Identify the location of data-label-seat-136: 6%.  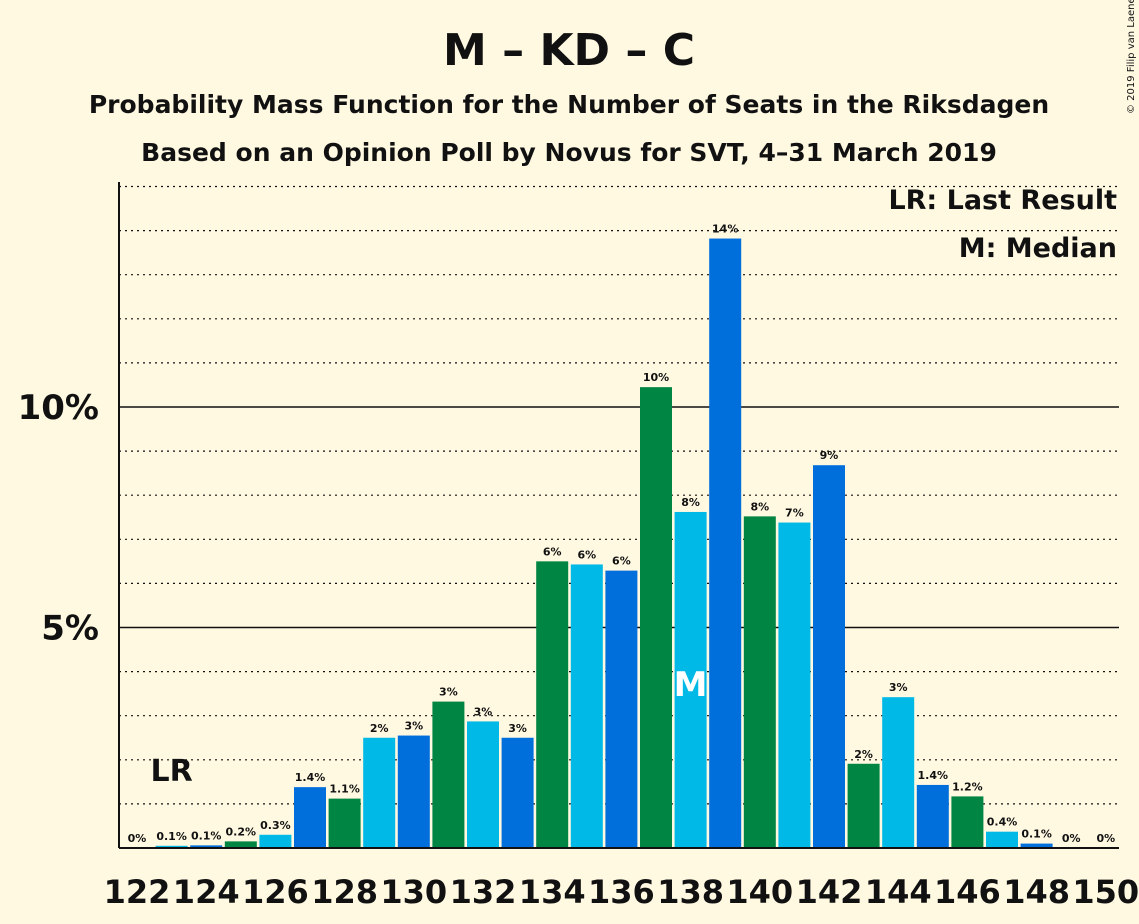
(621, 561).